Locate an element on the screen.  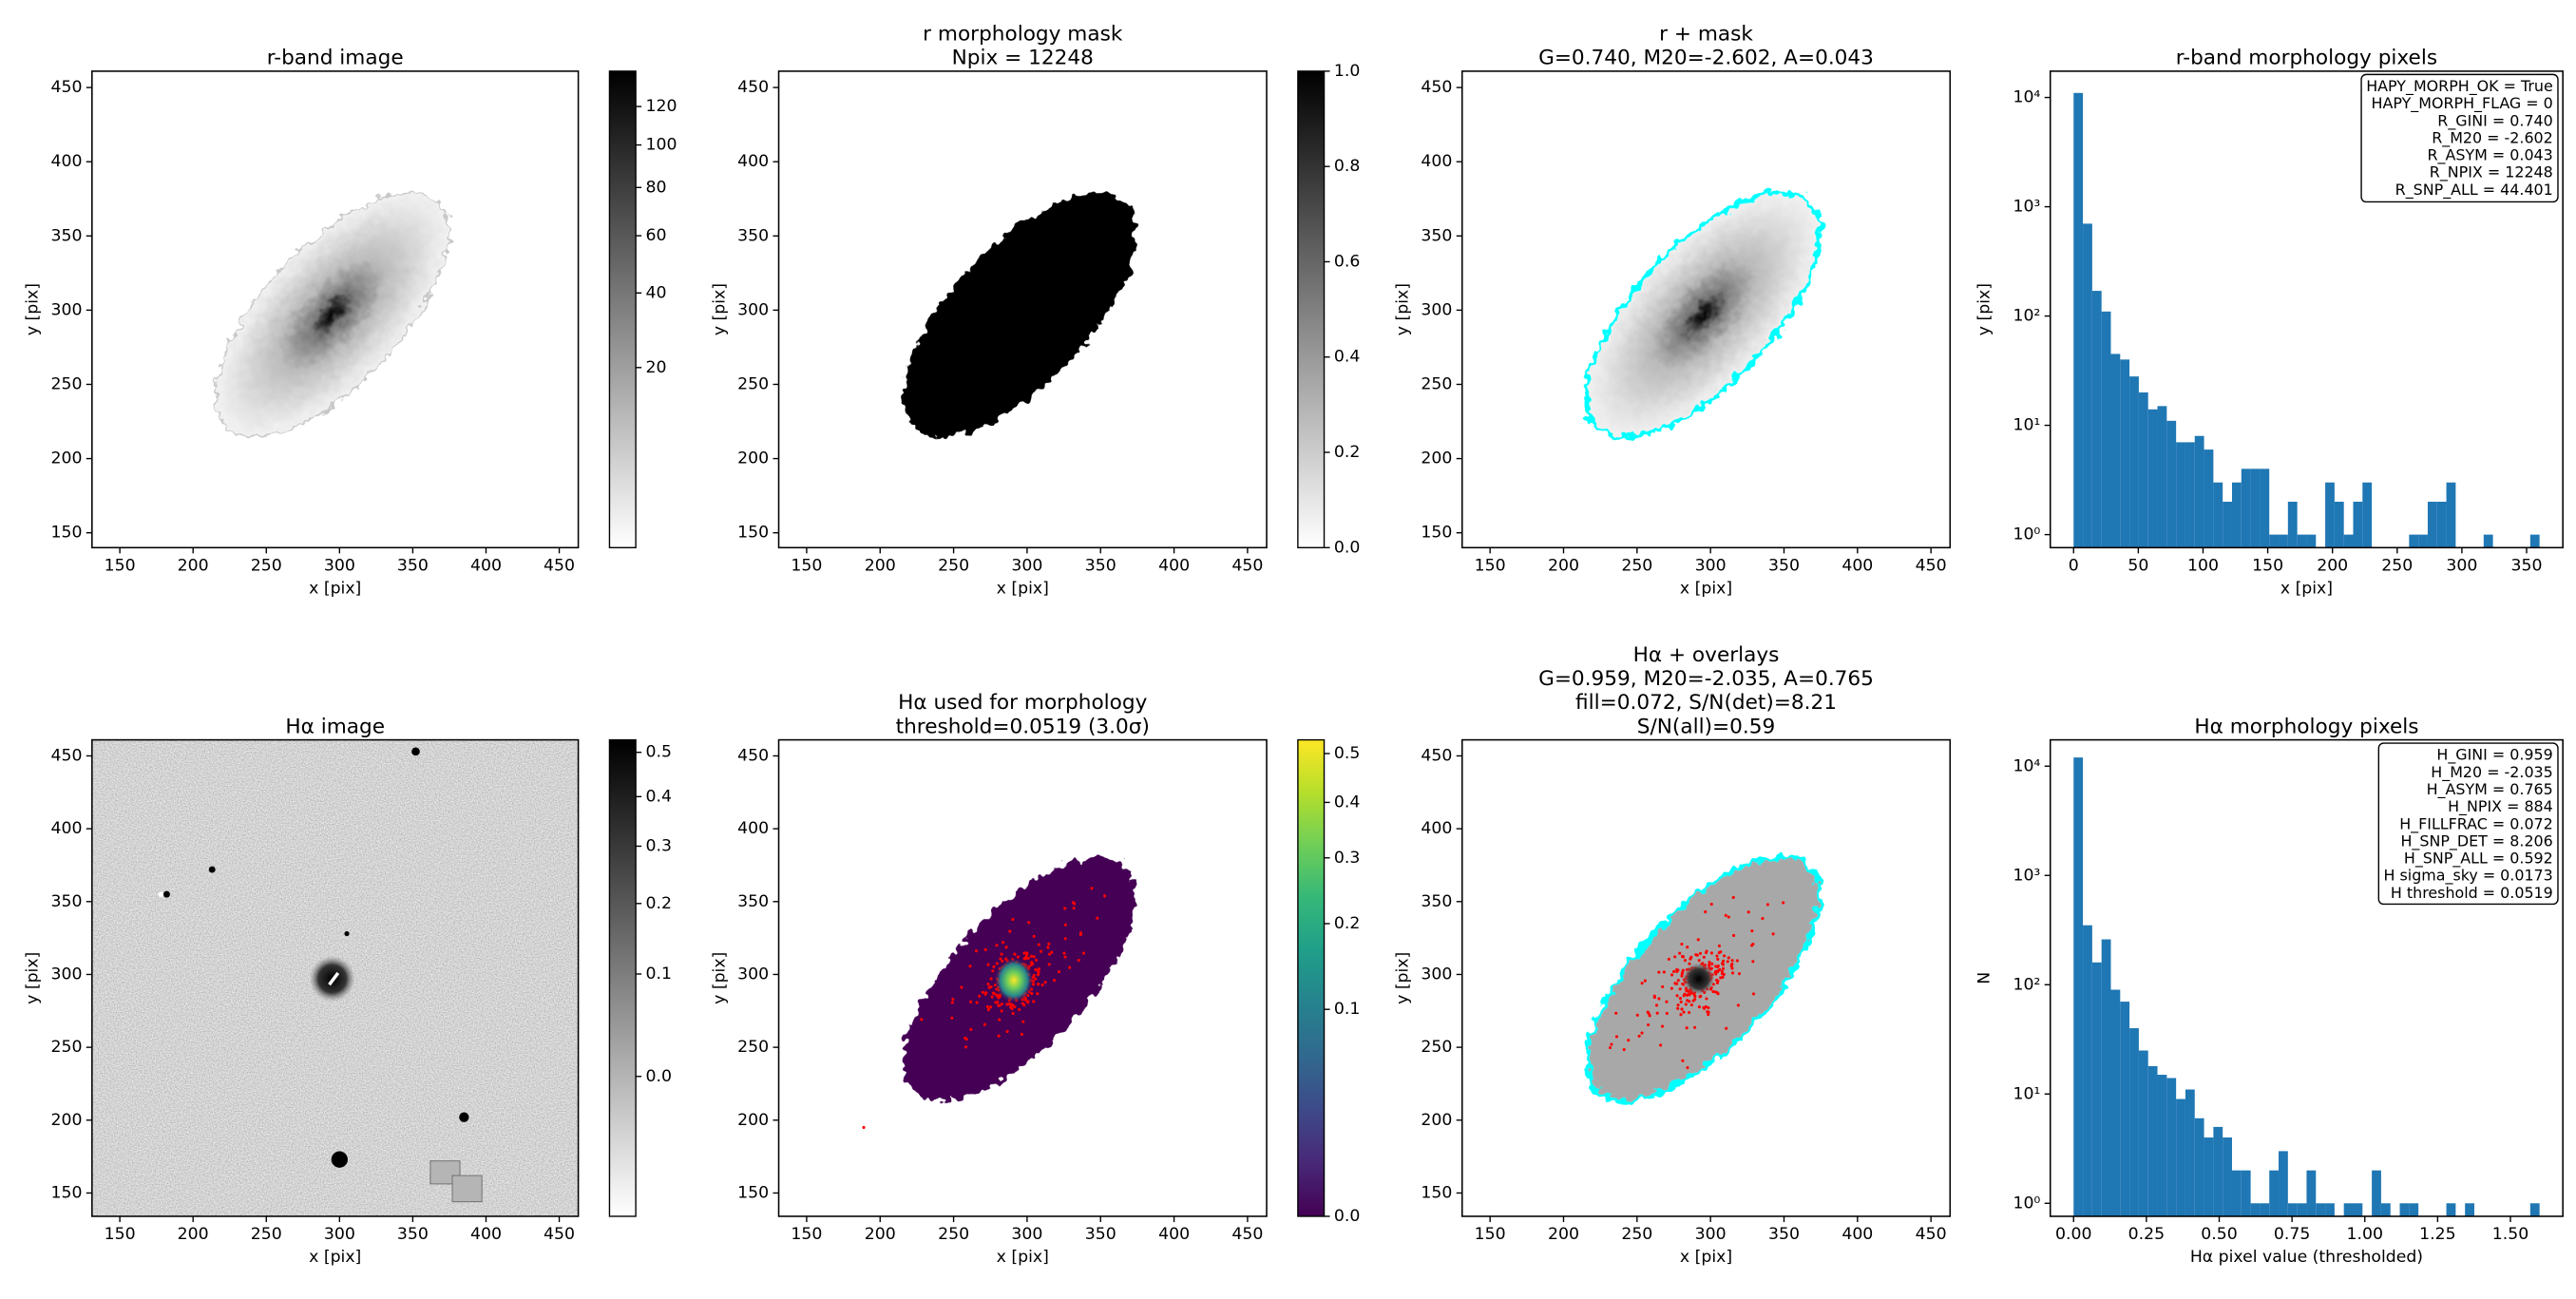
annotation-line: H_SNP_DET = 8.206 is located at coordinates (2476, 840).